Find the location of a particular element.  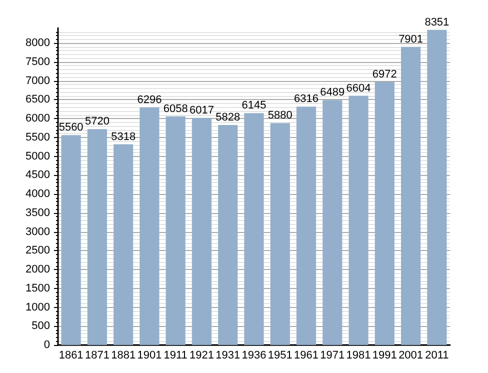

data-label: 8351 is located at coordinates (437, 22).